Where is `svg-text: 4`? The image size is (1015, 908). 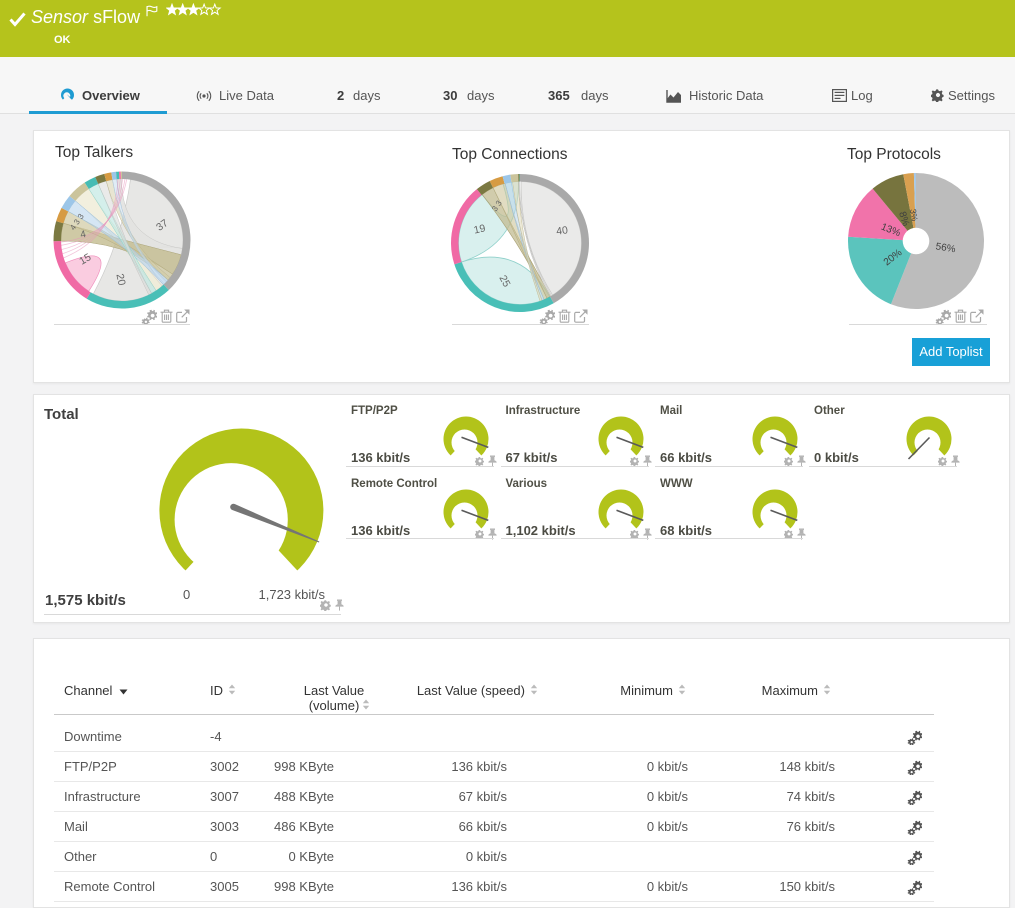
svg-text: 4 is located at coordinates (83, 235).